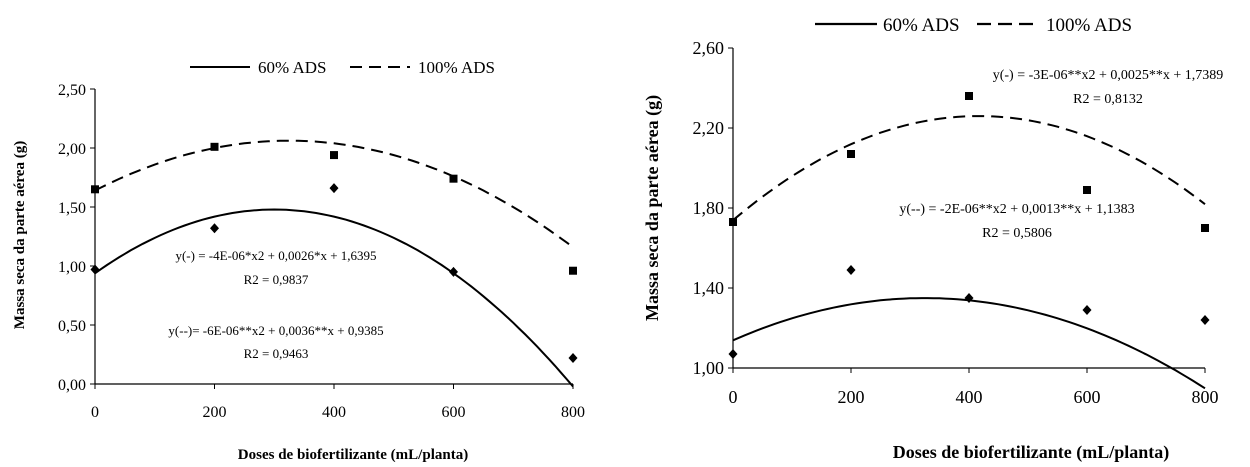 The width and height of the screenshot is (1250, 467). Describe the element at coordinates (709, 128) in the screenshot. I see `y-tick-label: 2,20` at that location.